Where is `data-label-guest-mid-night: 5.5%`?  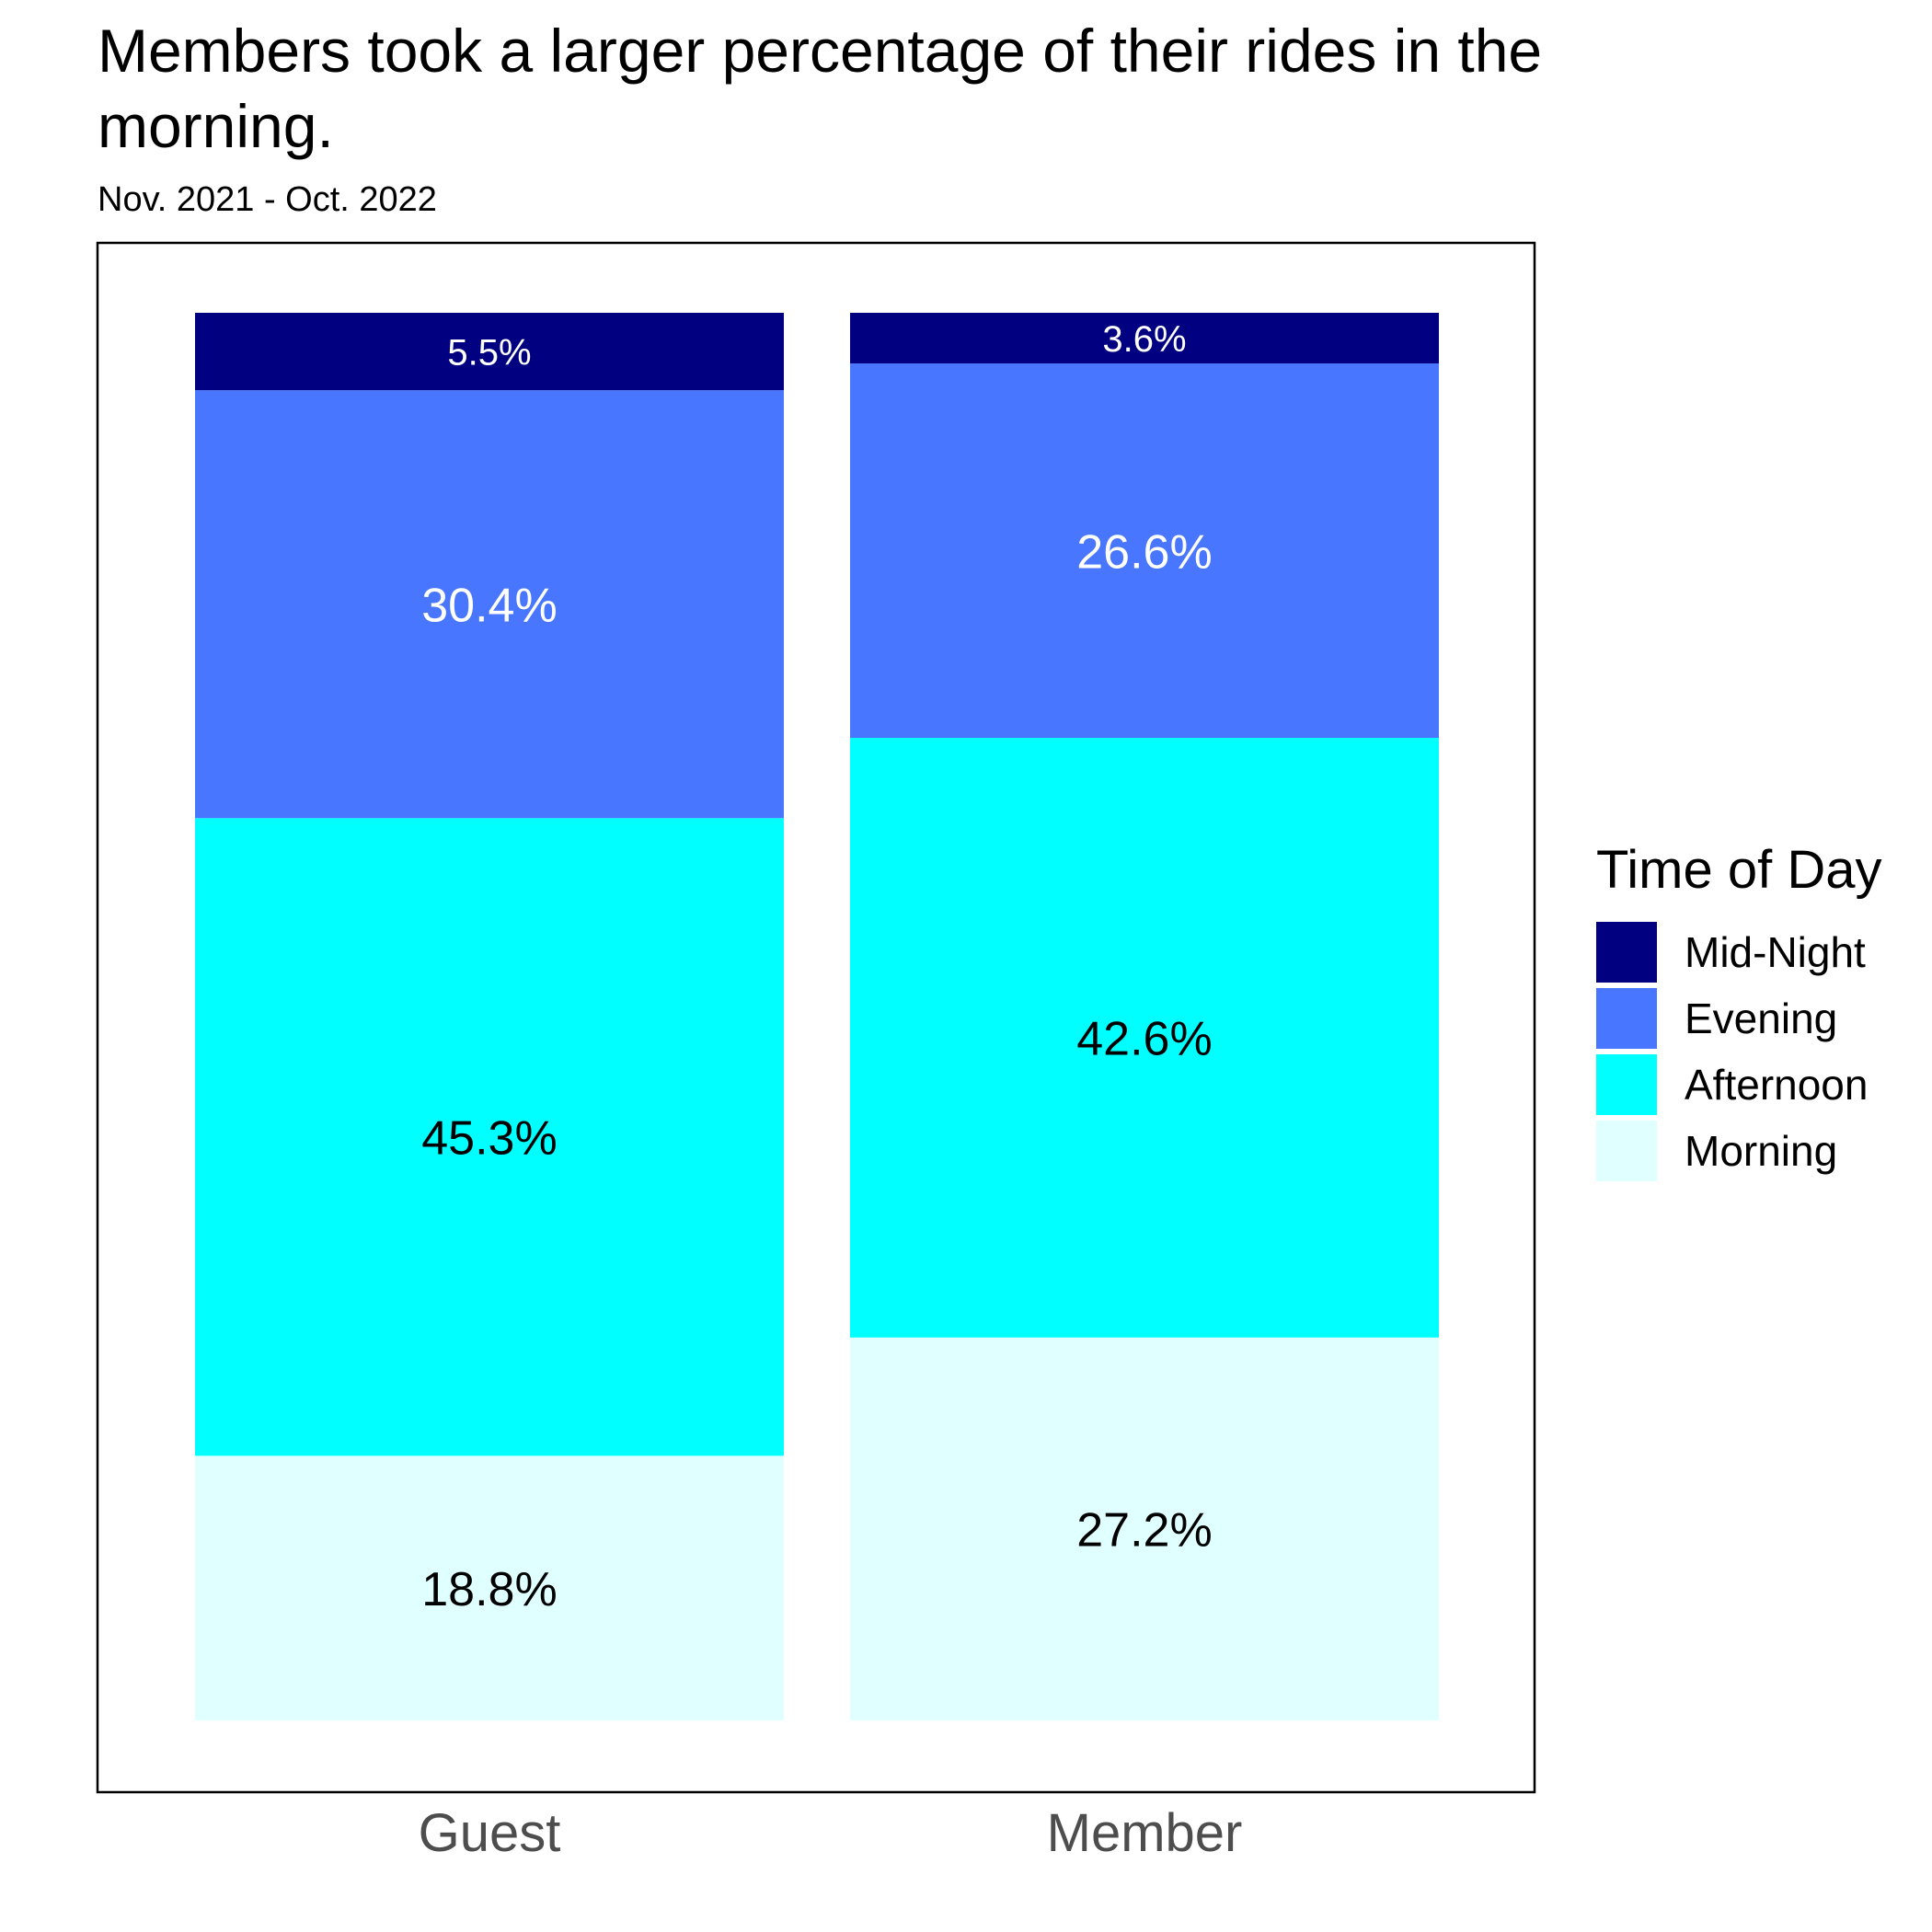 data-label-guest-mid-night: 5.5% is located at coordinates (489, 352).